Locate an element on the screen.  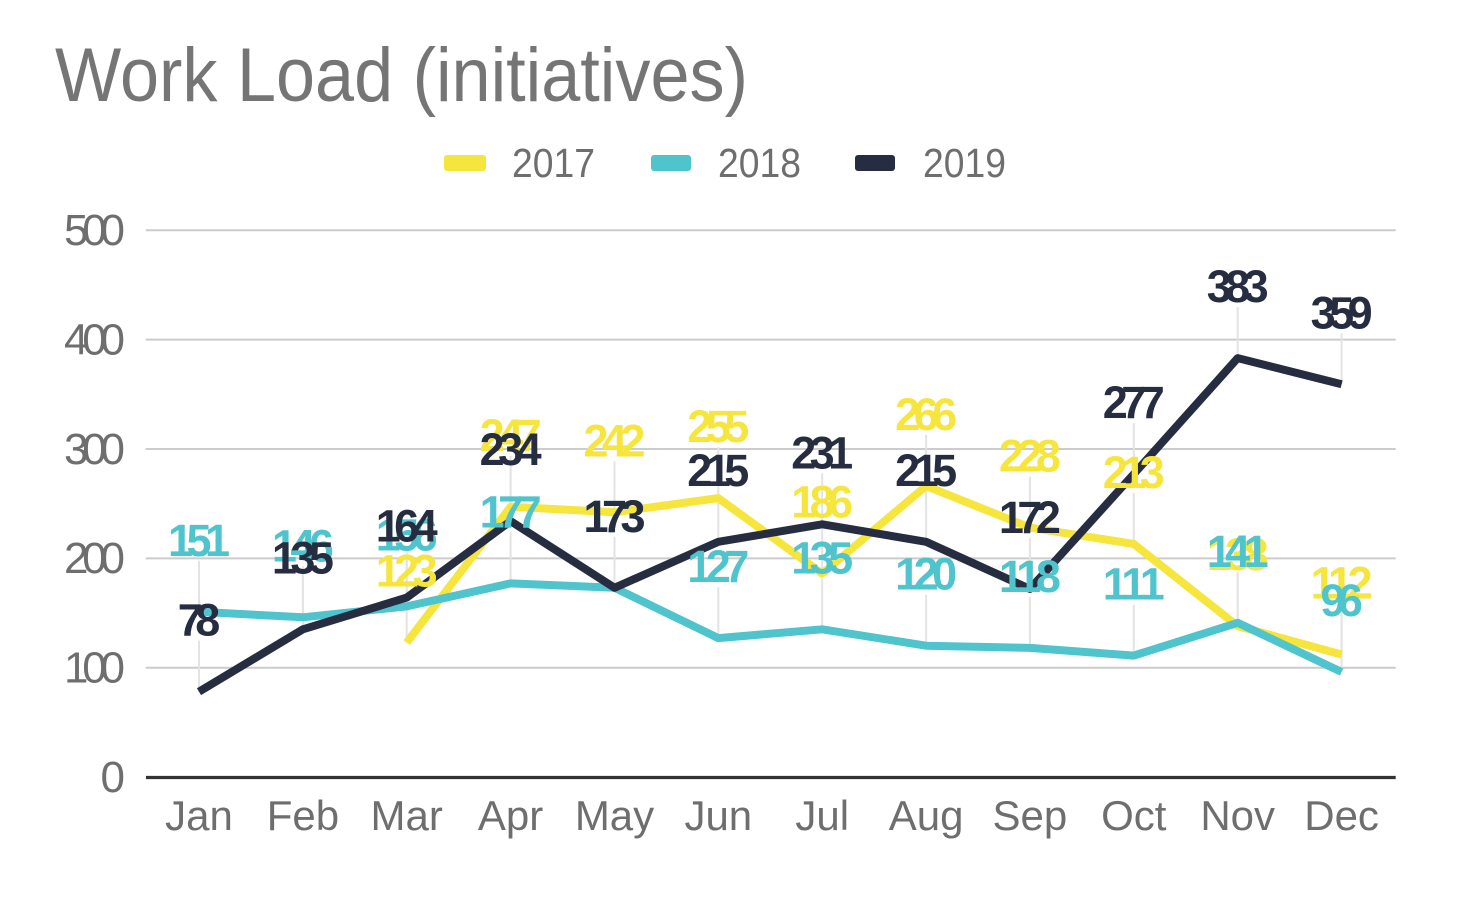
svg-text: 96 is located at coordinates (1341, 600).